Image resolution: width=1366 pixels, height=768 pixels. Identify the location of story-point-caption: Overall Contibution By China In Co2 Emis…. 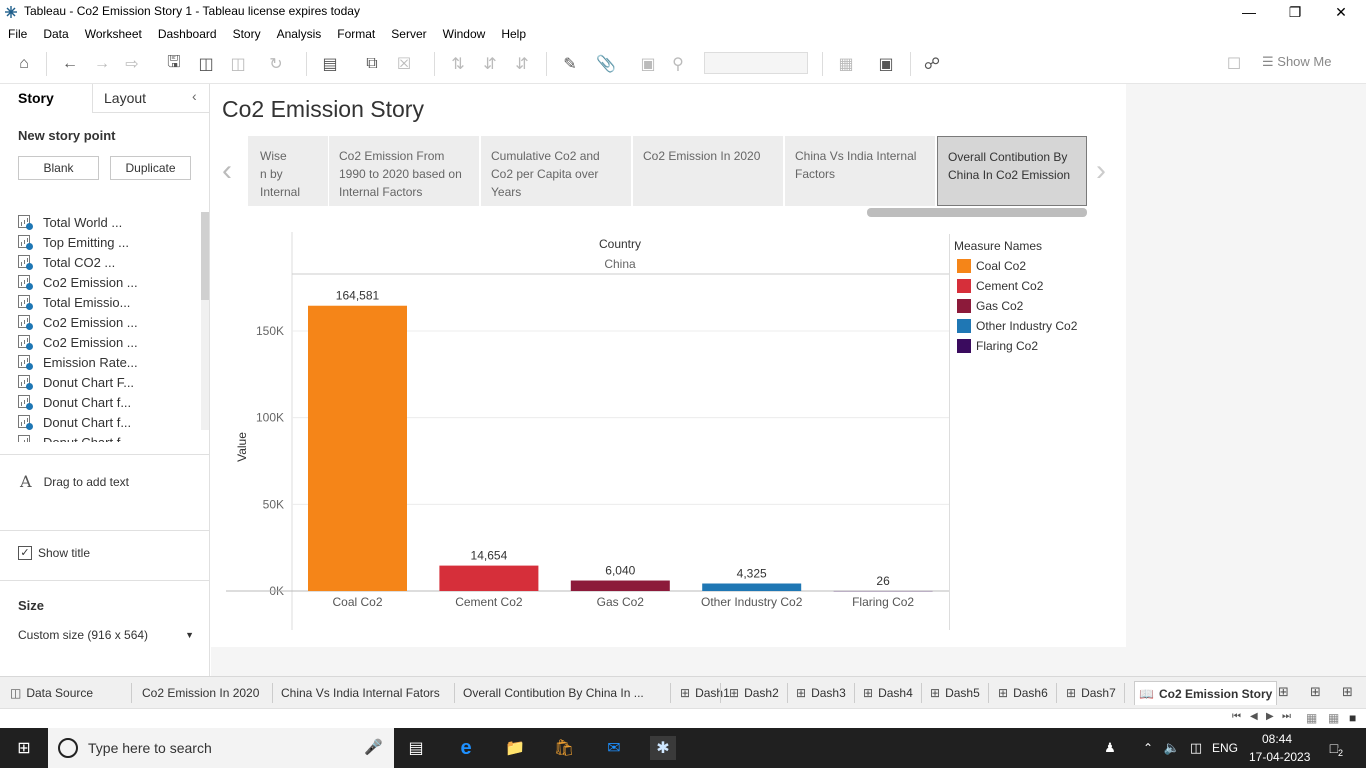
(1012, 171).